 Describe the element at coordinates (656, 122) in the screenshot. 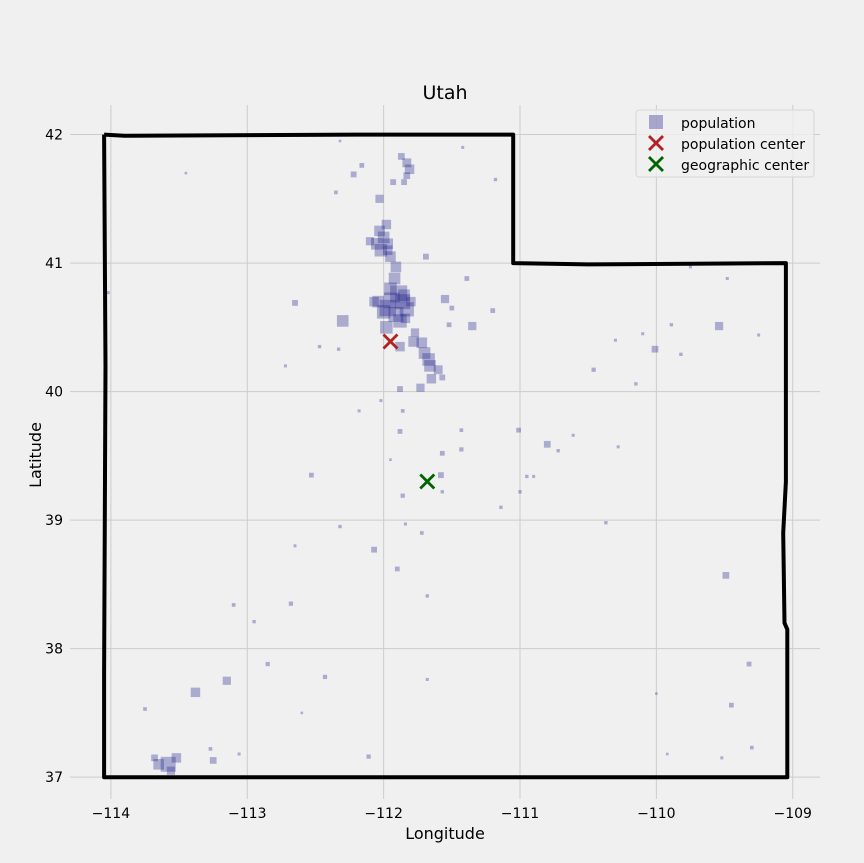

I see `legend-population-swatch` at that location.